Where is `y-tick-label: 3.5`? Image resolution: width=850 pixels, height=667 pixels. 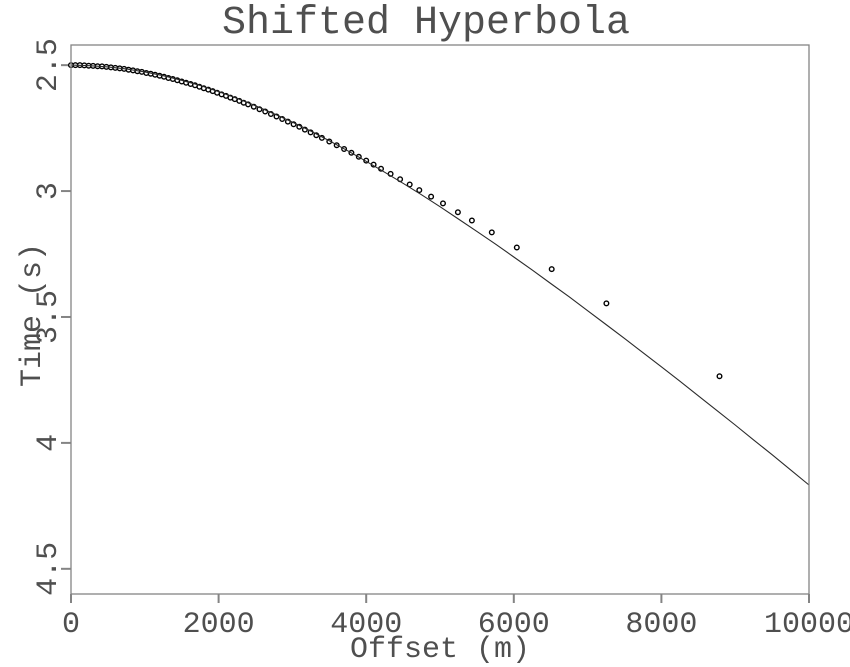 y-tick-label: 3.5 is located at coordinates (49, 317).